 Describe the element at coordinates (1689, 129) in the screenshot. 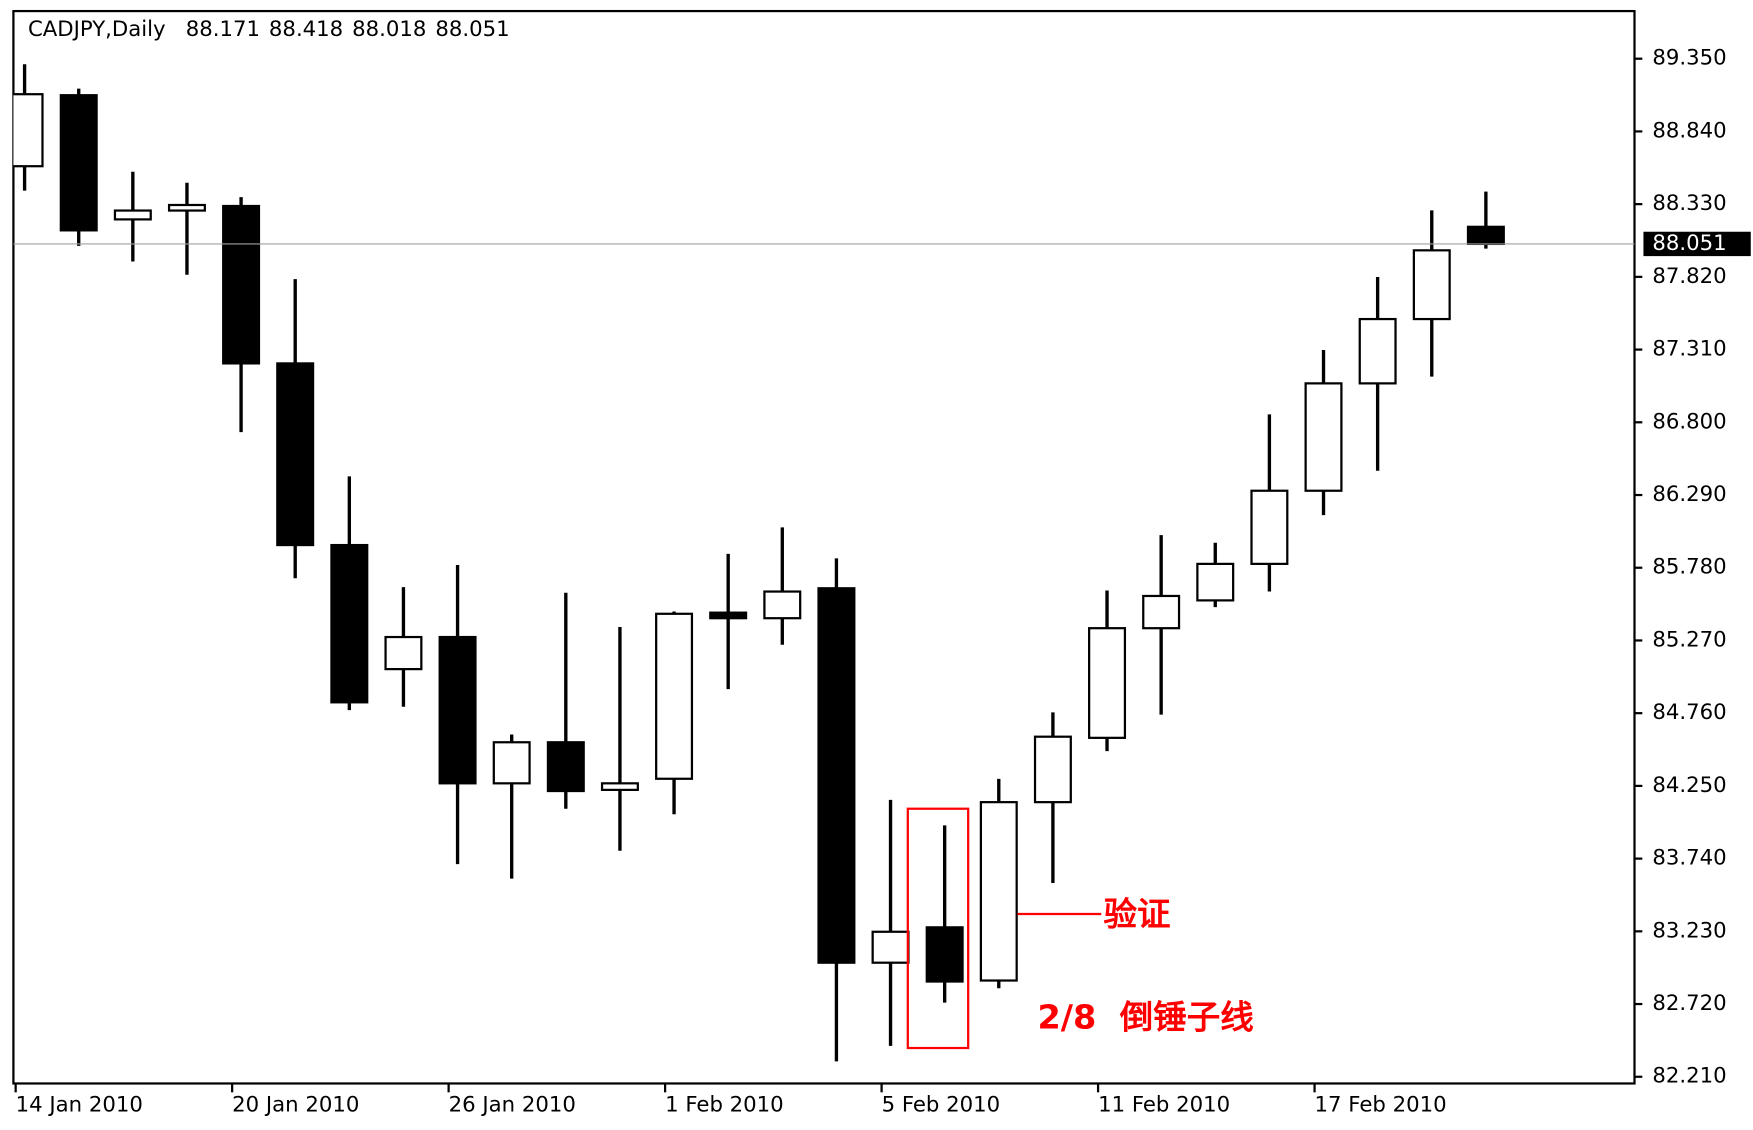

I see `y-tick-label: 88.840` at that location.